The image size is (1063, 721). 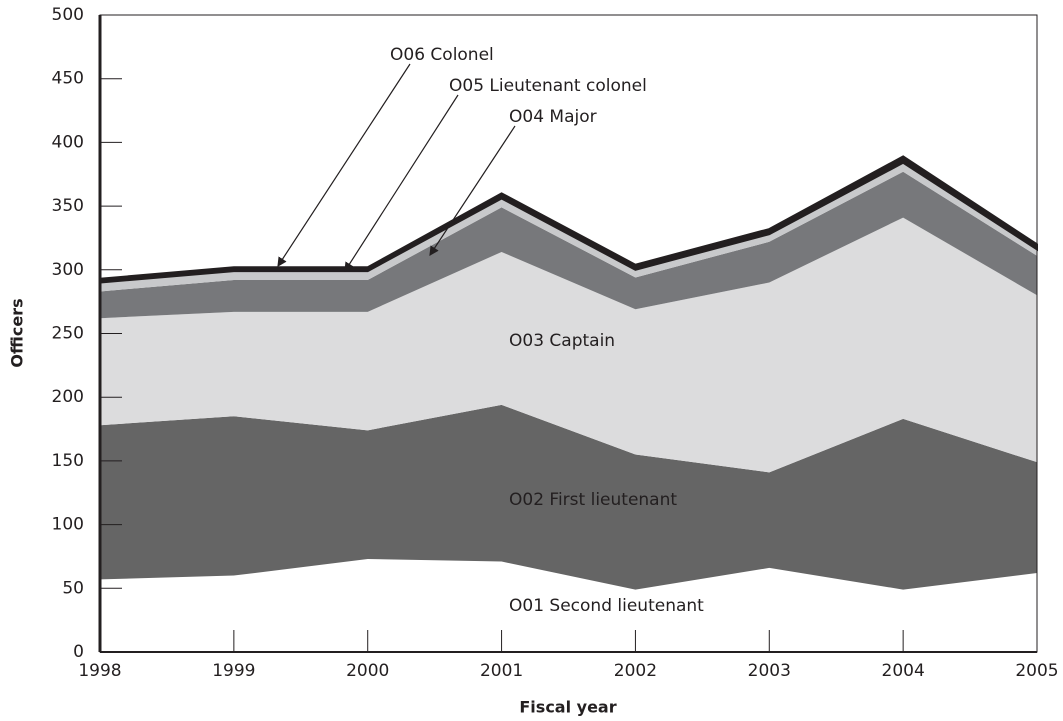 What do you see at coordinates (553, 117) in the screenshot?
I see `series-label: O04 Major` at bounding box center [553, 117].